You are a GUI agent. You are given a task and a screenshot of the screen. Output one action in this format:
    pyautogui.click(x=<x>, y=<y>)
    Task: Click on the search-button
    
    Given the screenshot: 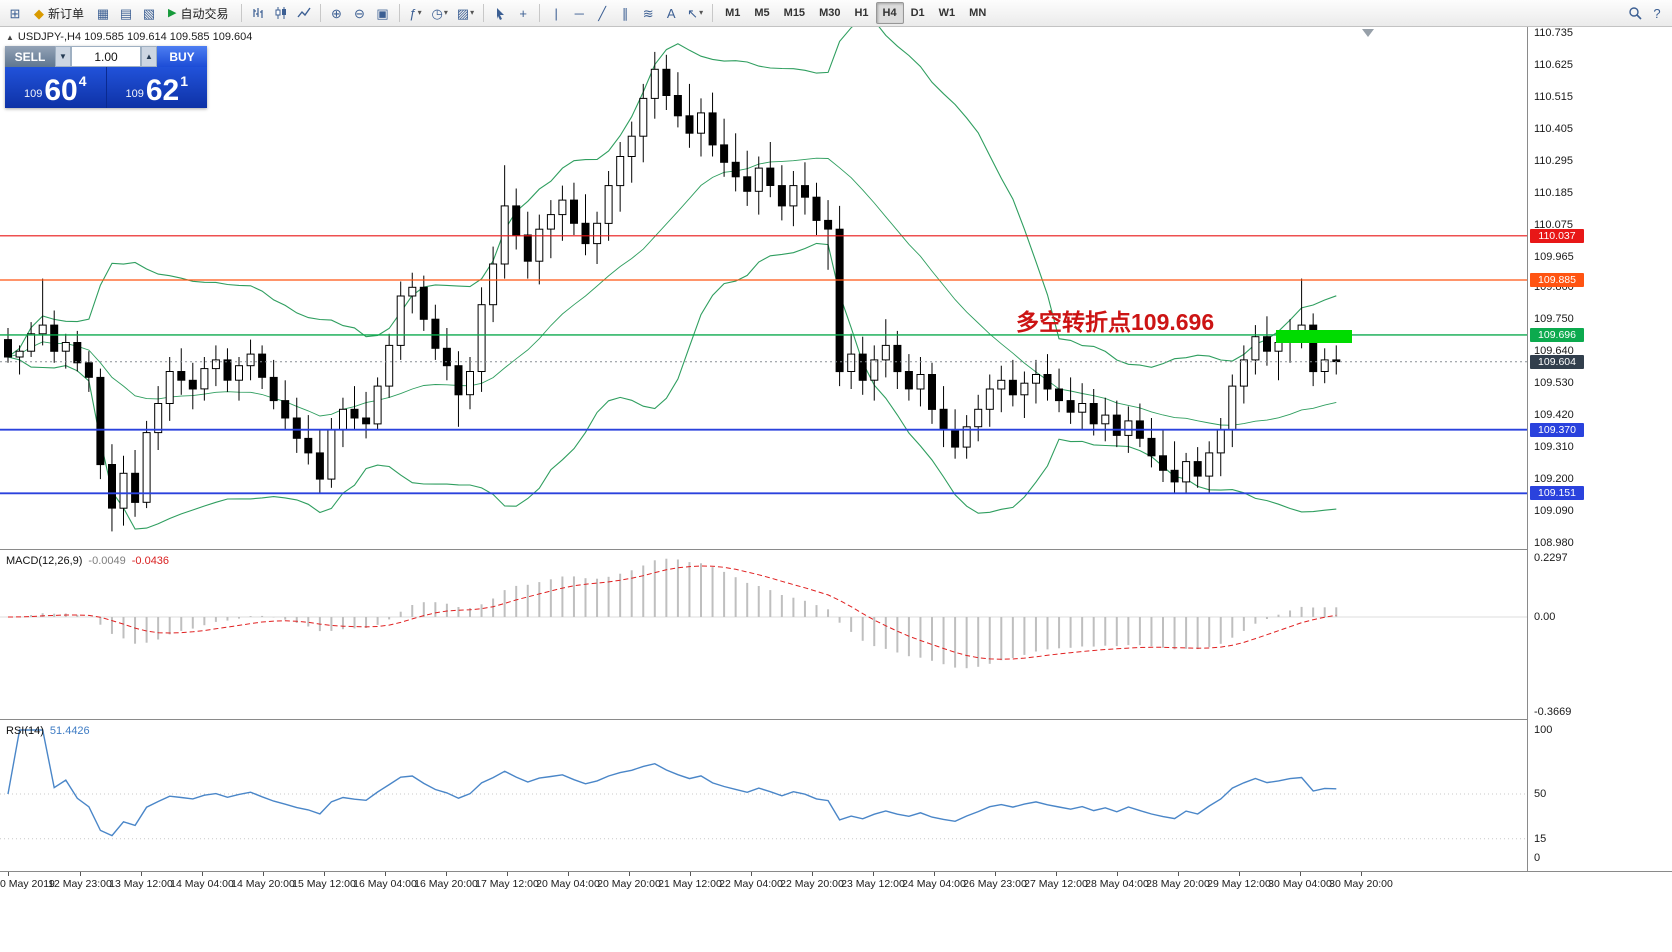 What is the action you would take?
    pyautogui.click(x=1635, y=13)
    